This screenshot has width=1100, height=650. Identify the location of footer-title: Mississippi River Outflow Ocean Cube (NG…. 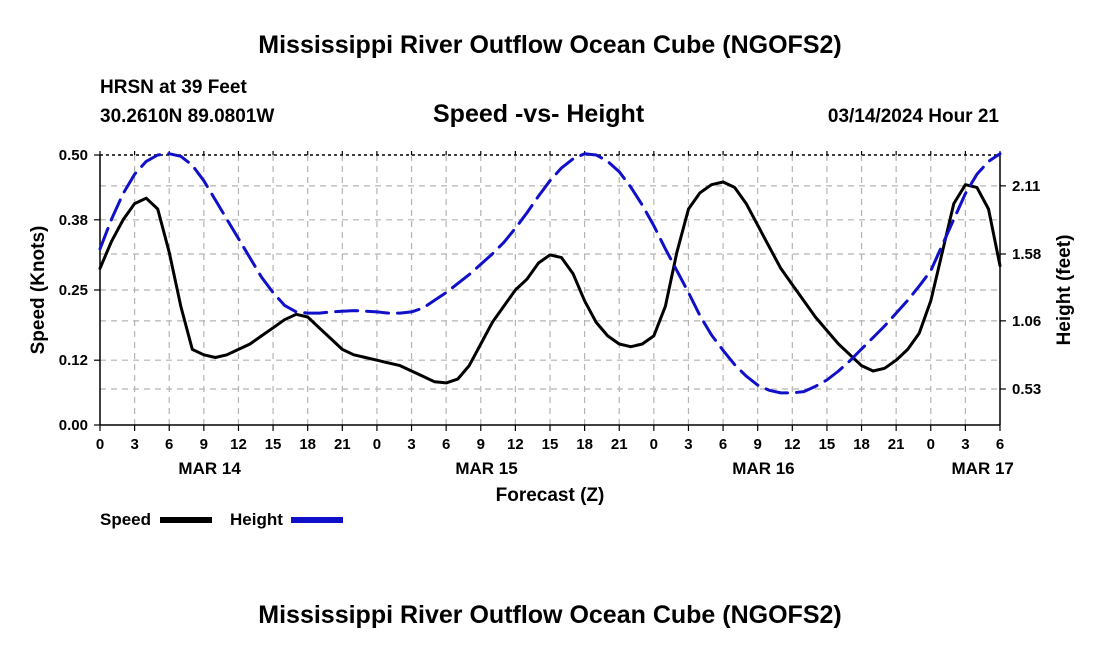
(550, 615).